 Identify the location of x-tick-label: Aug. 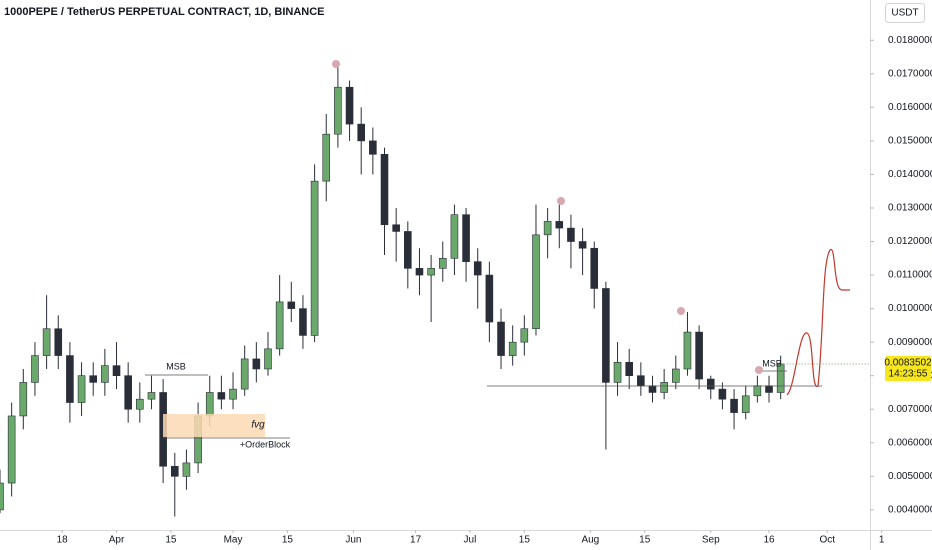
(590, 540).